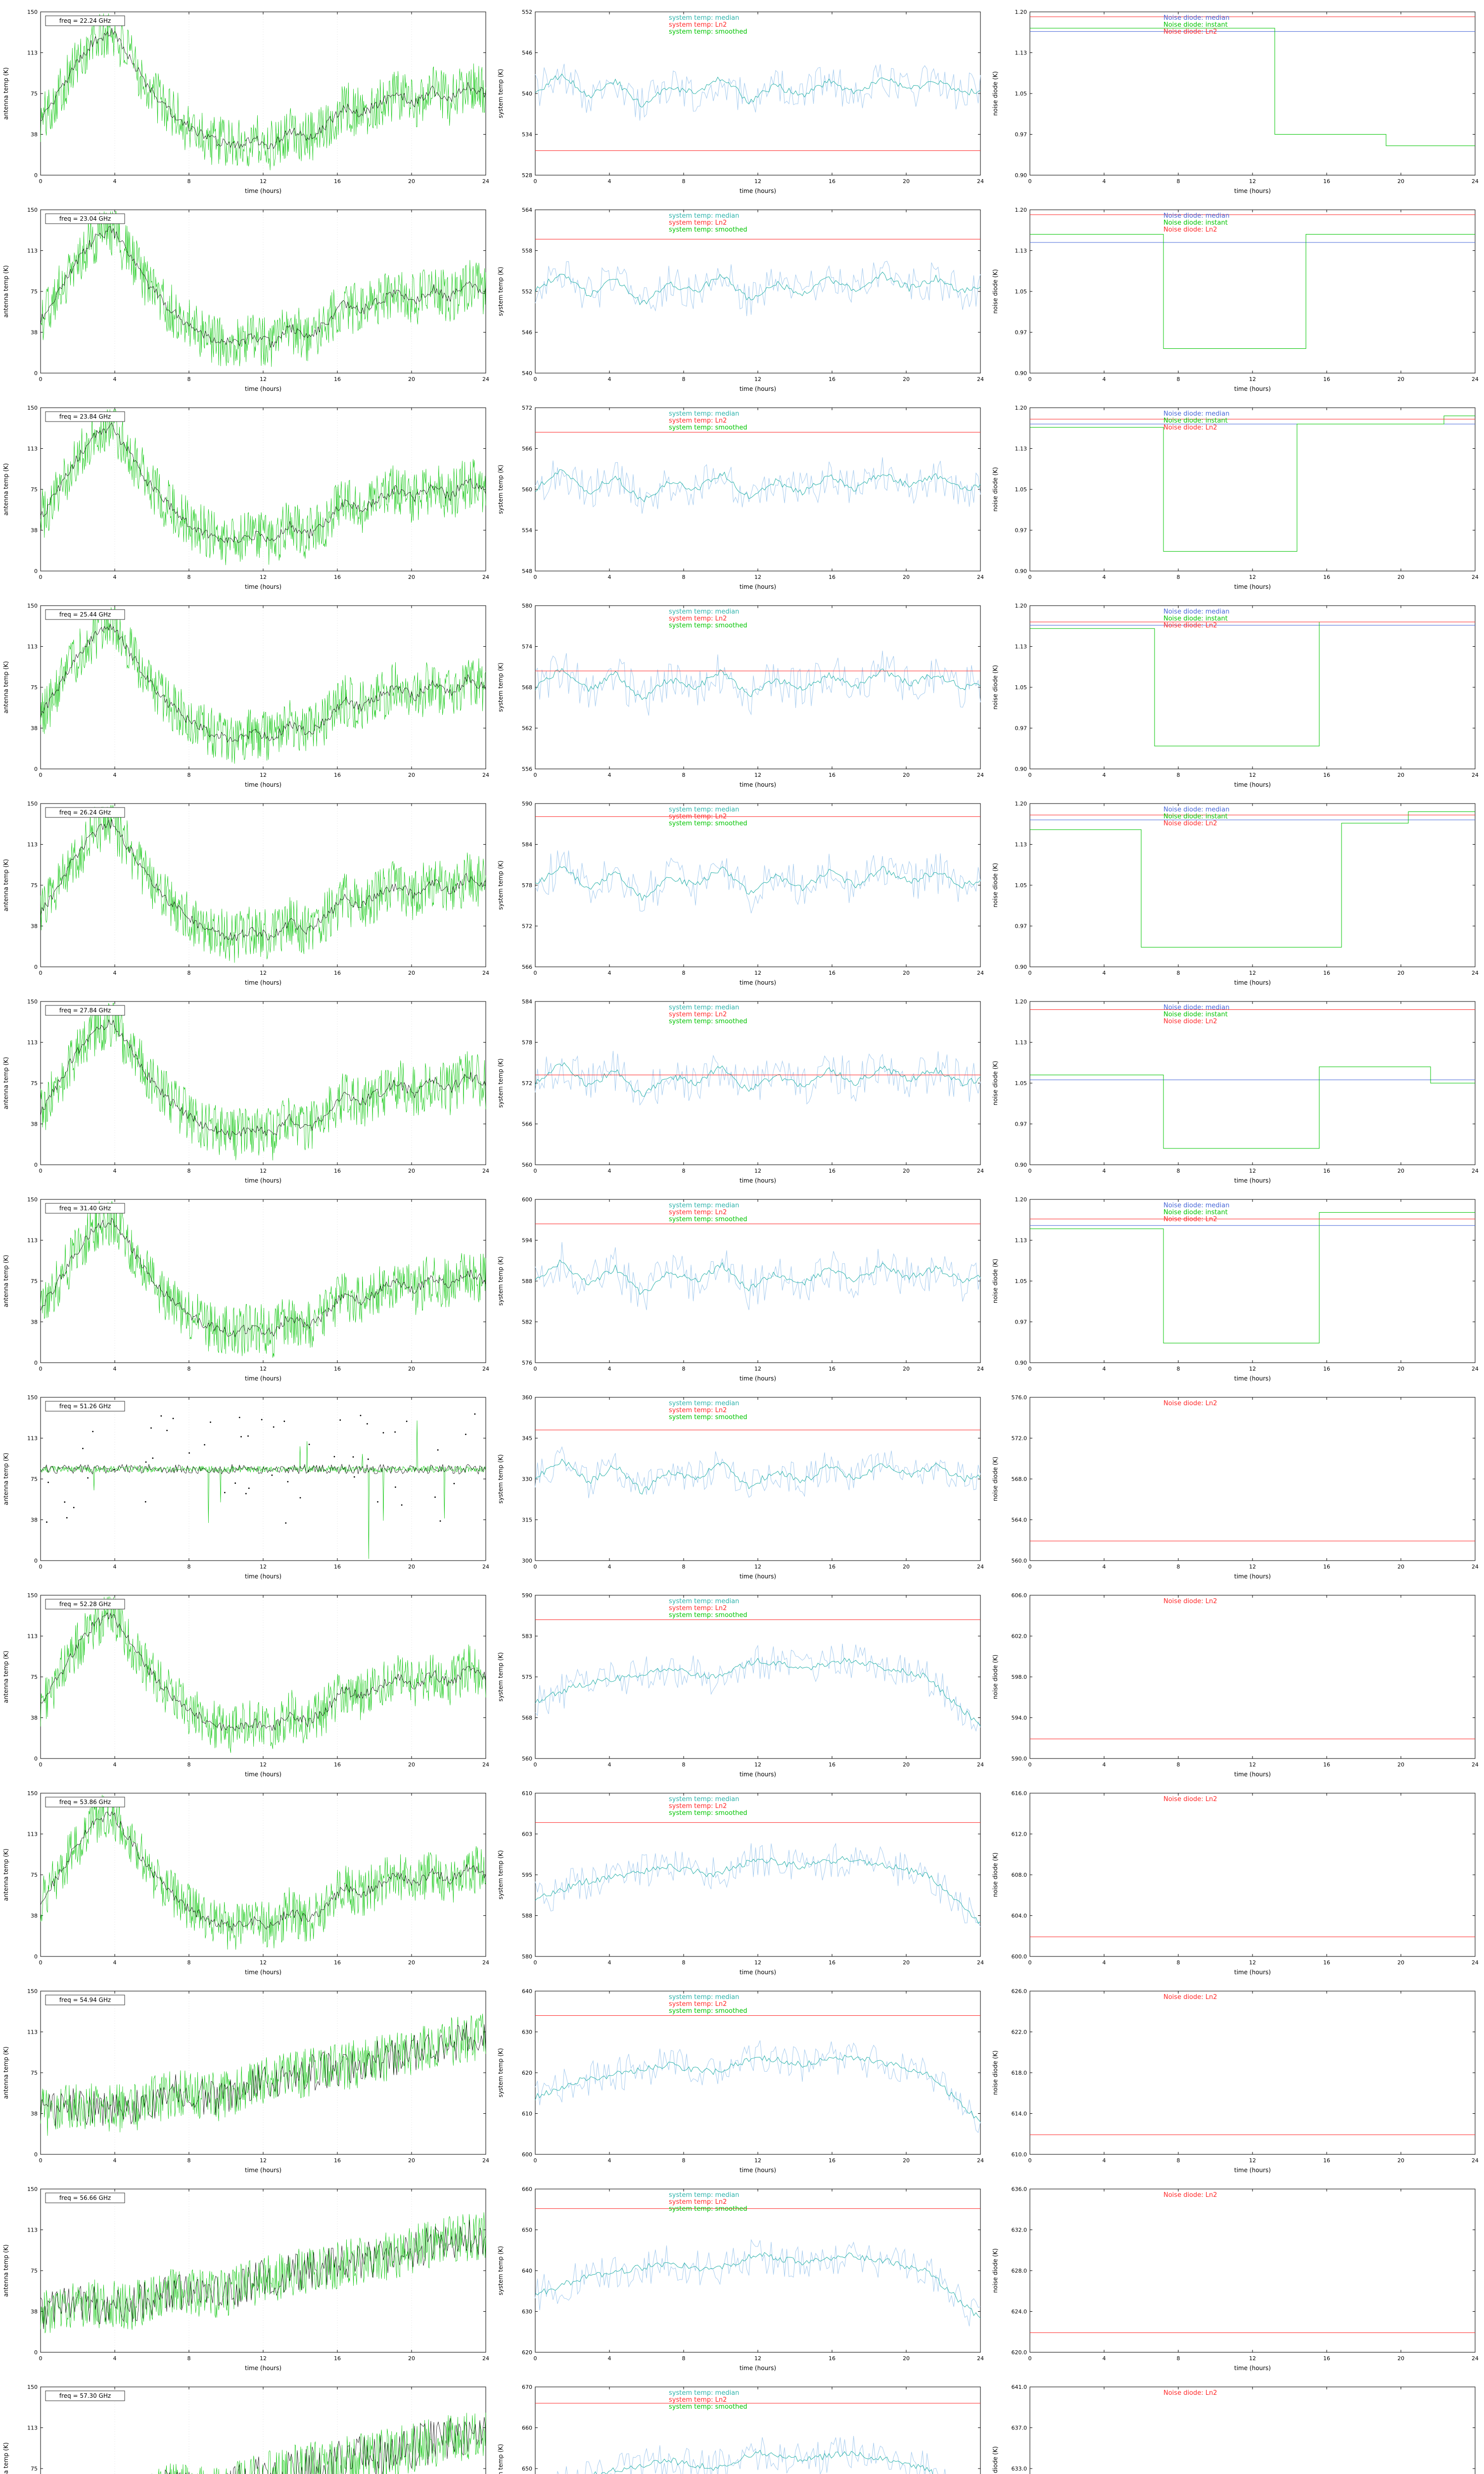  I want to click on y-tick-label: 575, so click(527, 1677).